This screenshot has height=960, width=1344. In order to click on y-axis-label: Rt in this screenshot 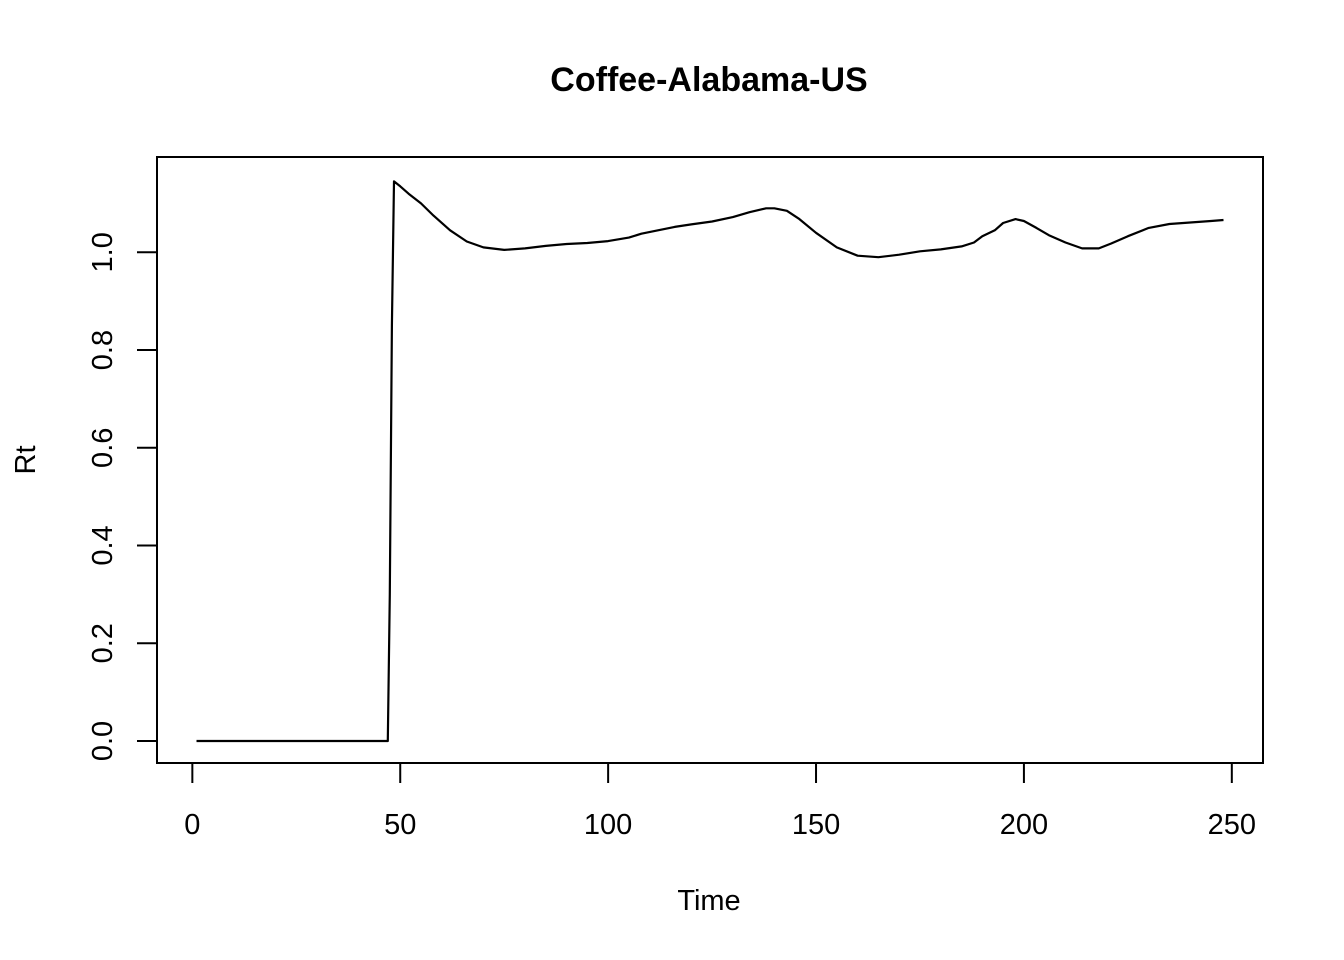, I will do `click(26, 460)`.